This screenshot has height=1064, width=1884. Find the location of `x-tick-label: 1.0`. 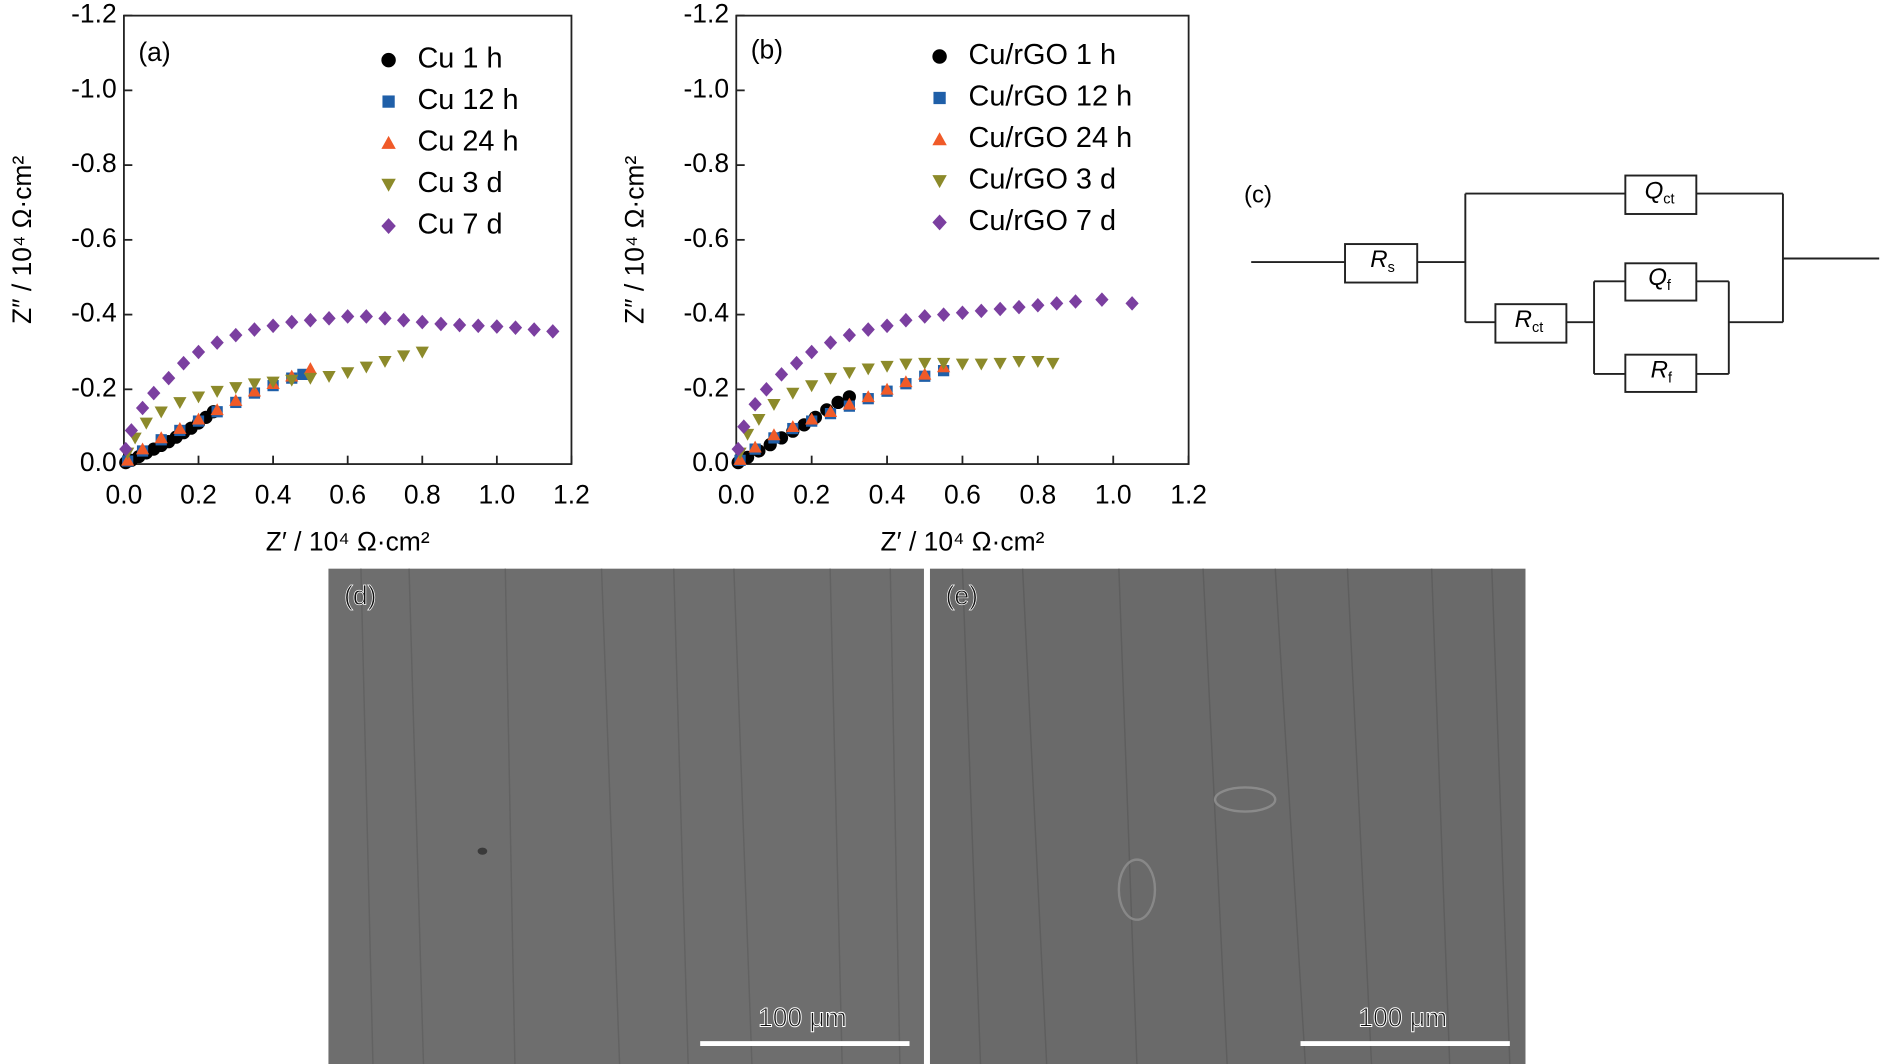

x-tick-label: 1.0 is located at coordinates (1113, 495).